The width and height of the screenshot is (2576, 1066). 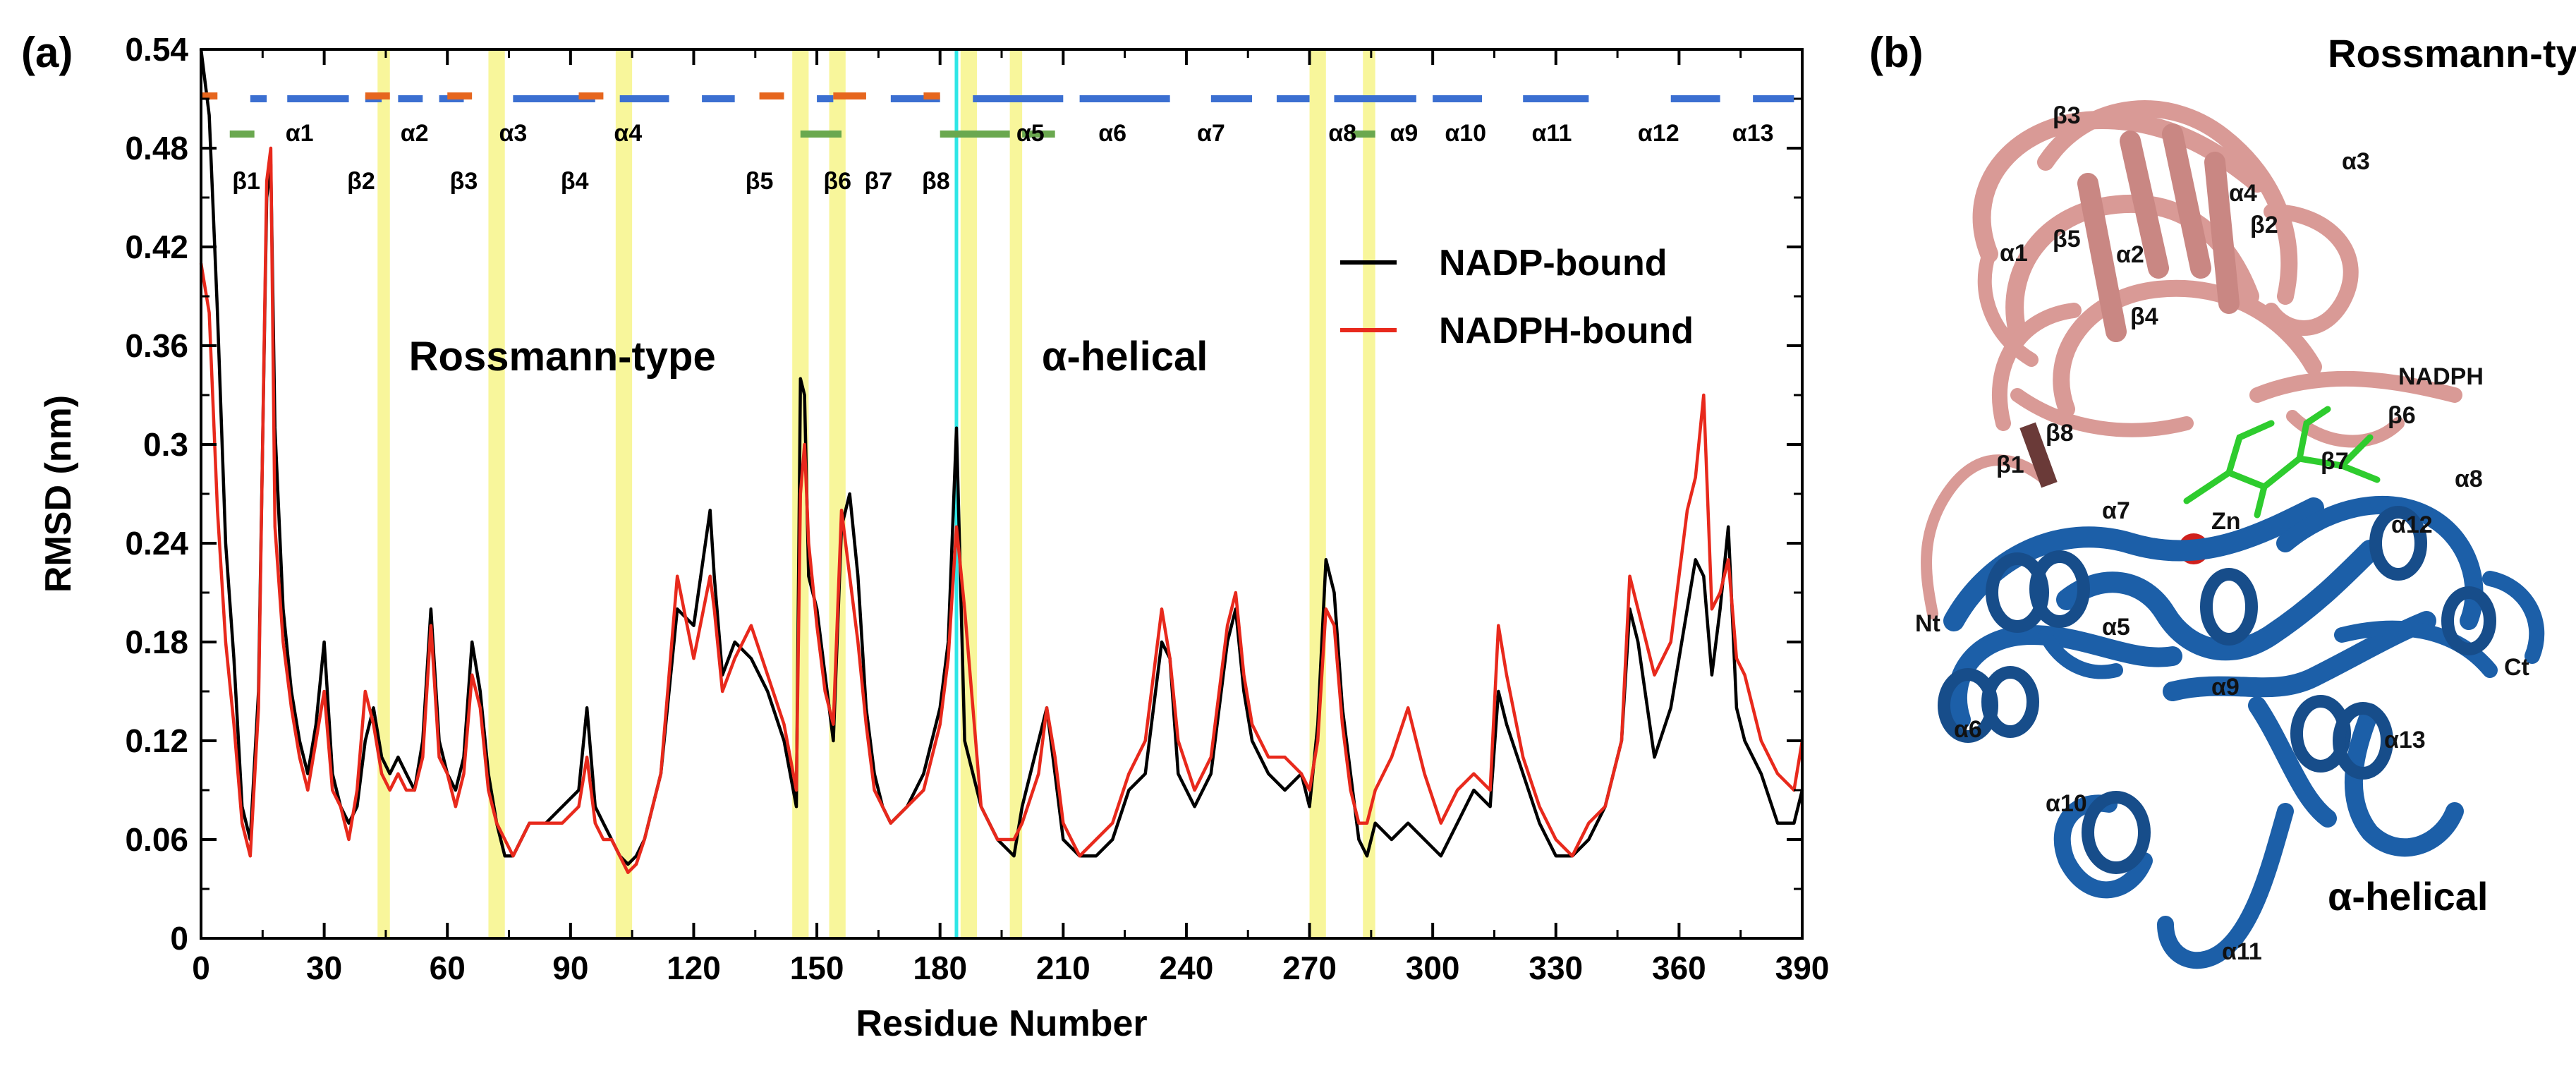 What do you see at coordinates (2226, 521) in the screenshot?
I see `structure-label: Zn` at bounding box center [2226, 521].